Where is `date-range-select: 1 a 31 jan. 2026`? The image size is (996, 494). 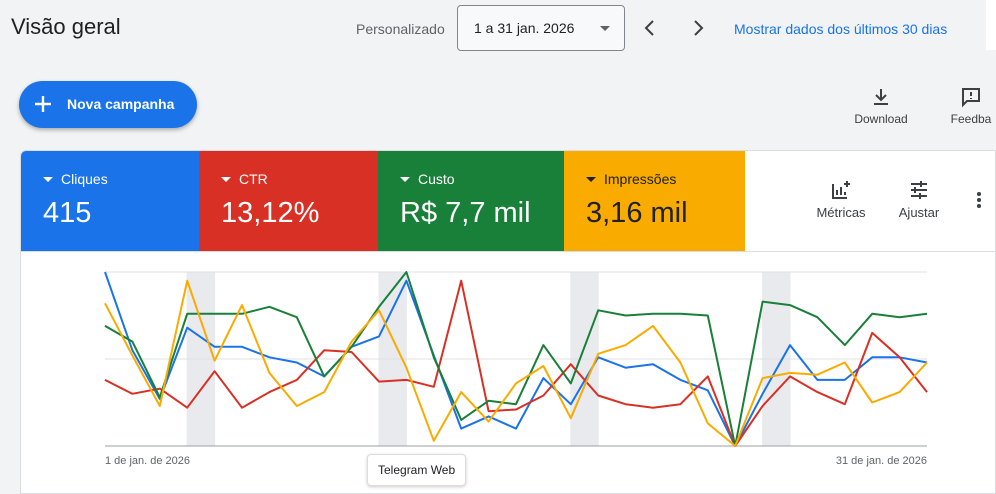 date-range-select: 1 a 31 jan. 2026 is located at coordinates (541, 28).